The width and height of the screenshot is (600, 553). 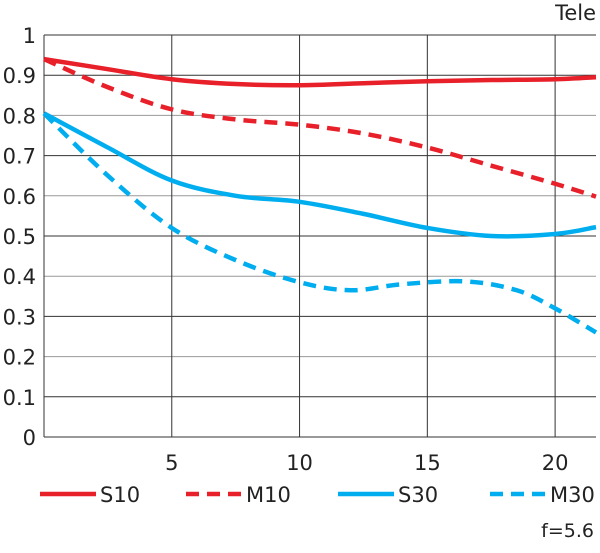 What do you see at coordinates (317, 495) in the screenshot?
I see `legend: S10 M10 S30 M30` at bounding box center [317, 495].